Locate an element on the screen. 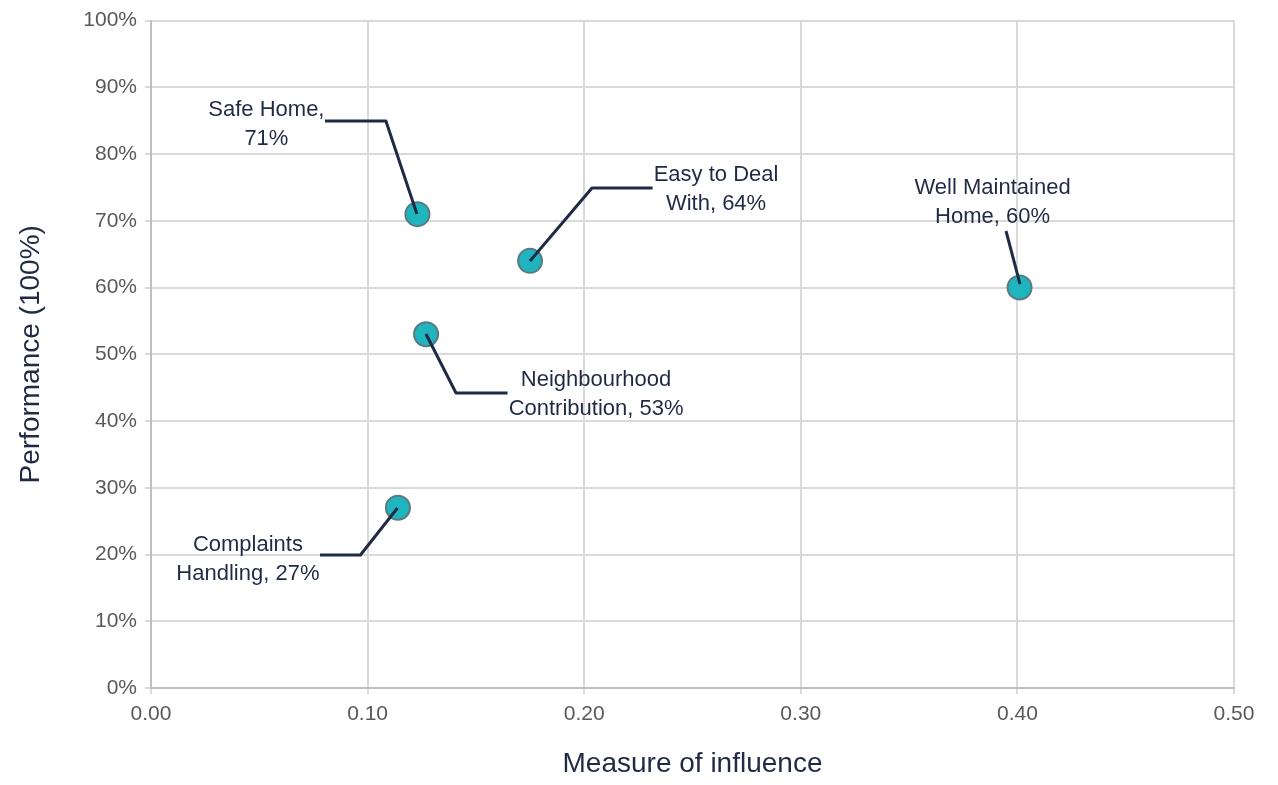  y-tick-label: 10% is located at coordinates (115, 620).